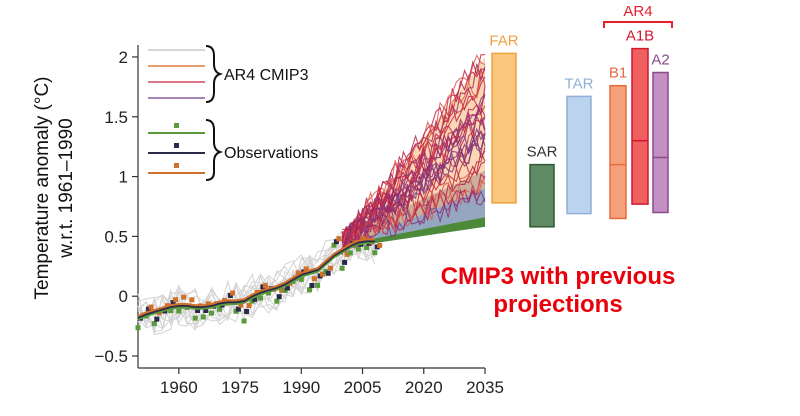 This screenshot has height=416, width=800. What do you see at coordinates (542, 152) in the screenshot?
I see `assessment-bar-label: SAR` at bounding box center [542, 152].